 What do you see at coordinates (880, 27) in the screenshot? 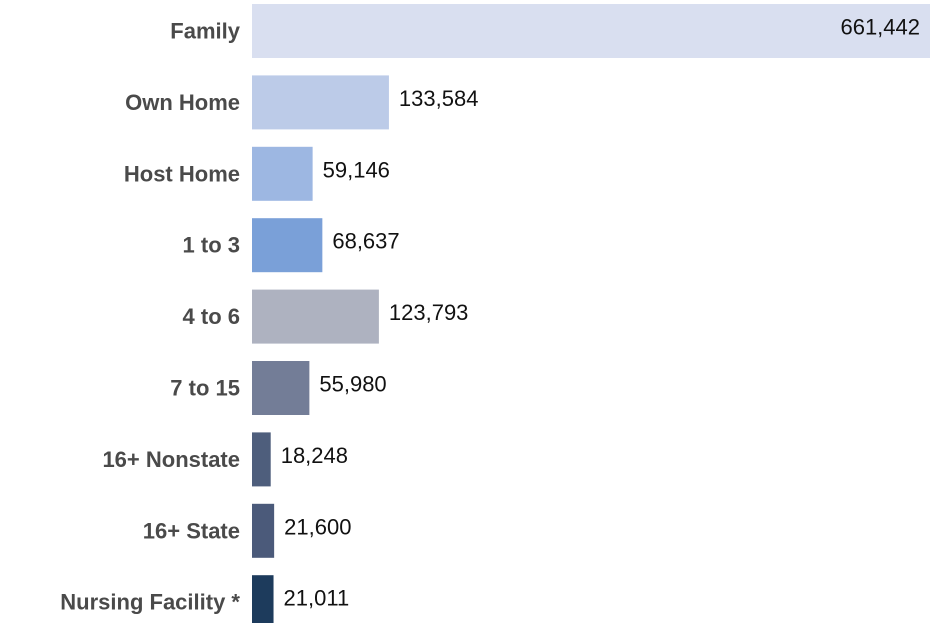
I see `value-label: 661,442` at bounding box center [880, 27].